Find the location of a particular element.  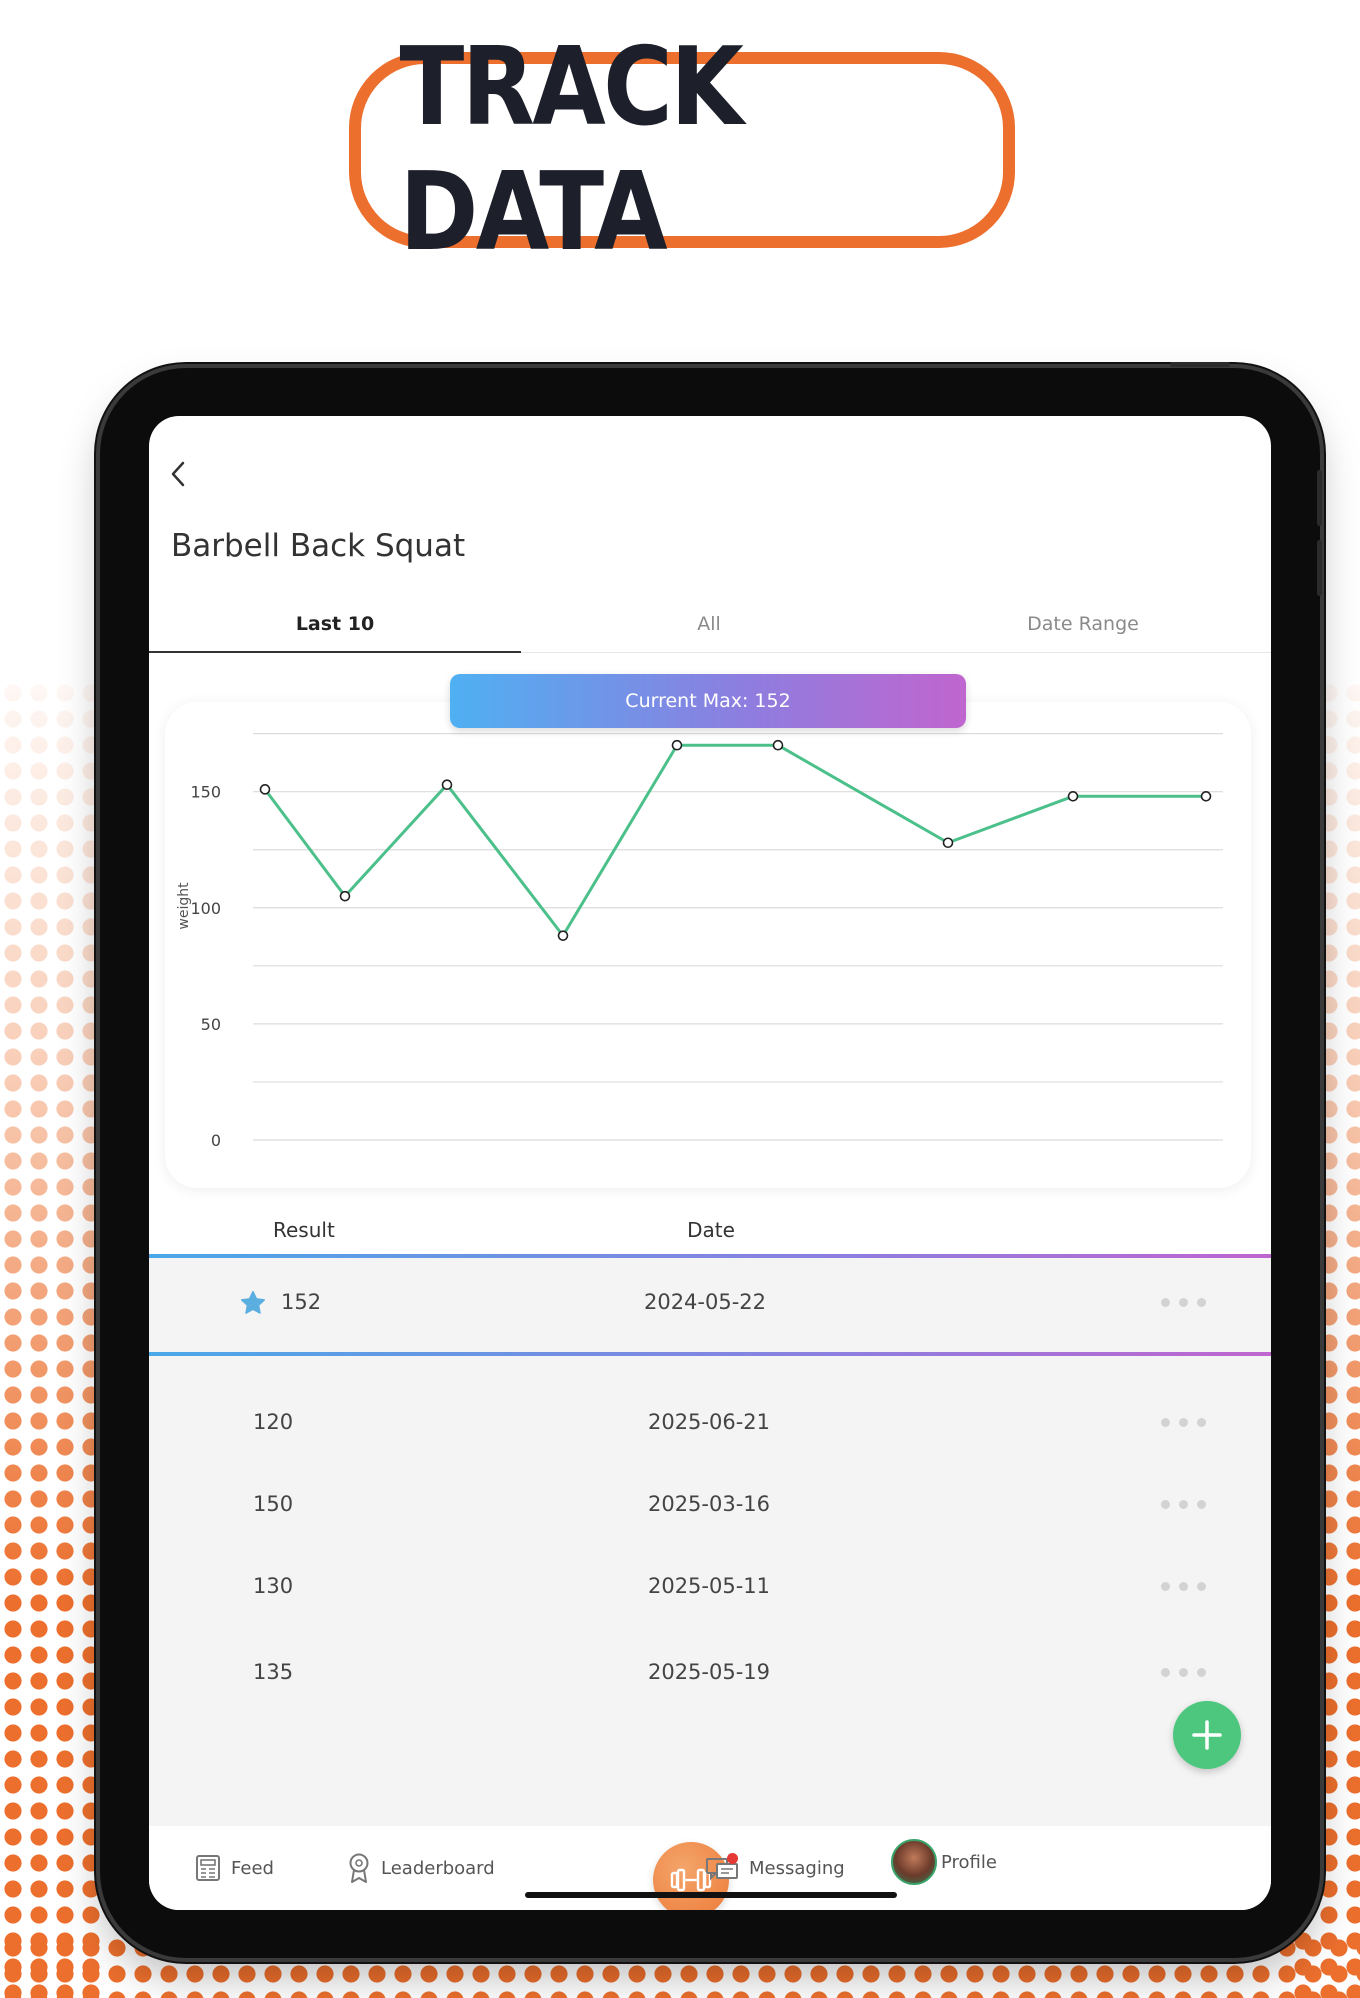

back-button is located at coordinates (178, 474).